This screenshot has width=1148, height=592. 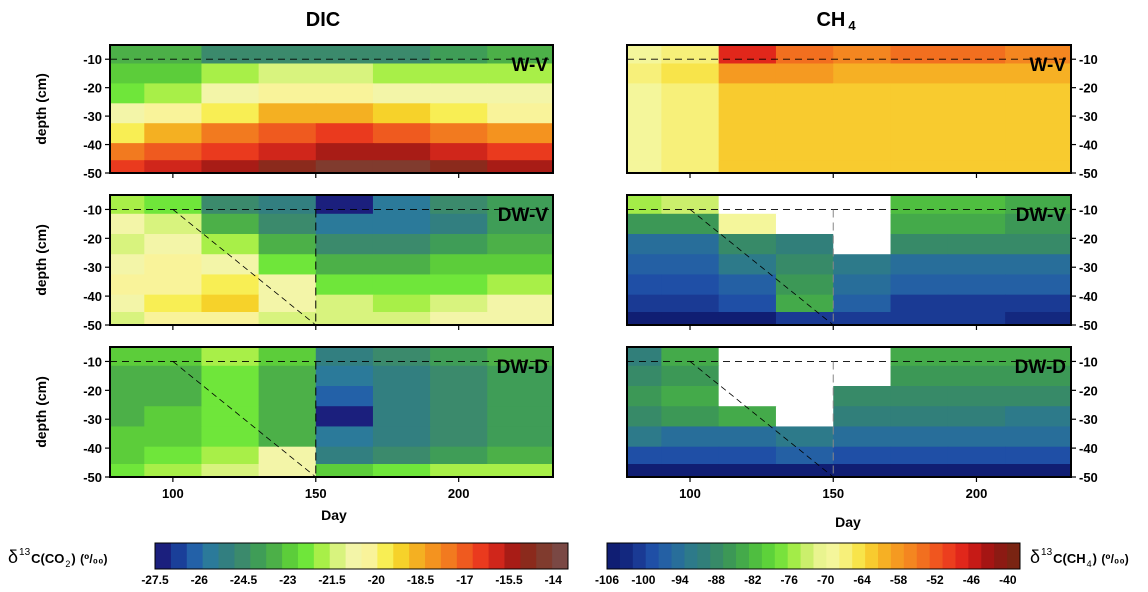 What do you see at coordinates (862, 112) in the screenshot?
I see `panel-ch4-w-v: W-V -10 -20 -30 -40 -50` at bounding box center [862, 112].